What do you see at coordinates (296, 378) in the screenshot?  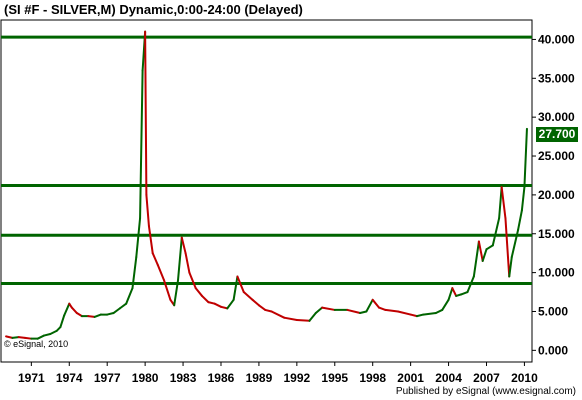 I see `x-tick-label: 1992` at bounding box center [296, 378].